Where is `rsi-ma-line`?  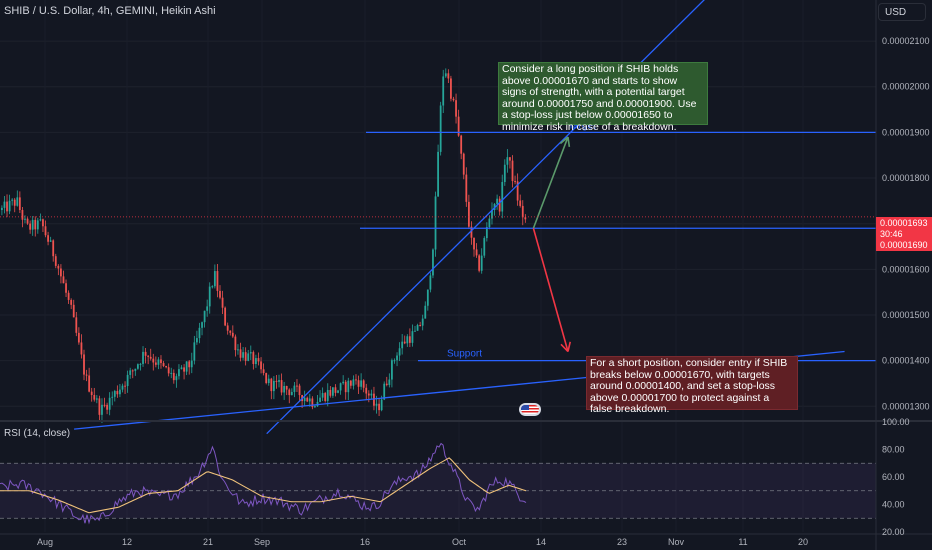
rsi-ma-line is located at coordinates (263, 485).